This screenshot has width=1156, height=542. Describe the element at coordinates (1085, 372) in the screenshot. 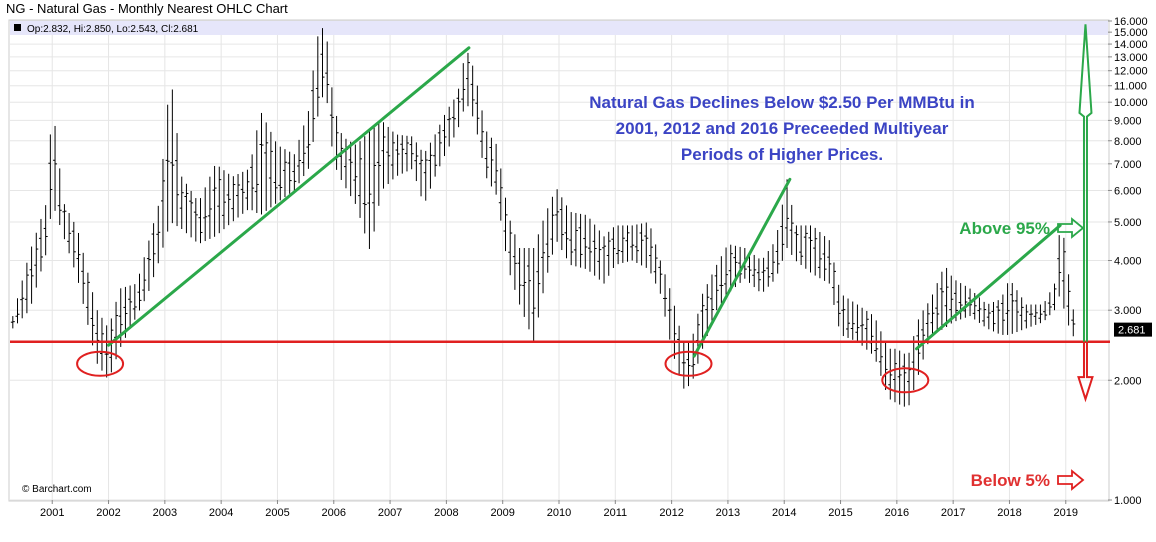

I see `lower-projection-arrow` at that location.